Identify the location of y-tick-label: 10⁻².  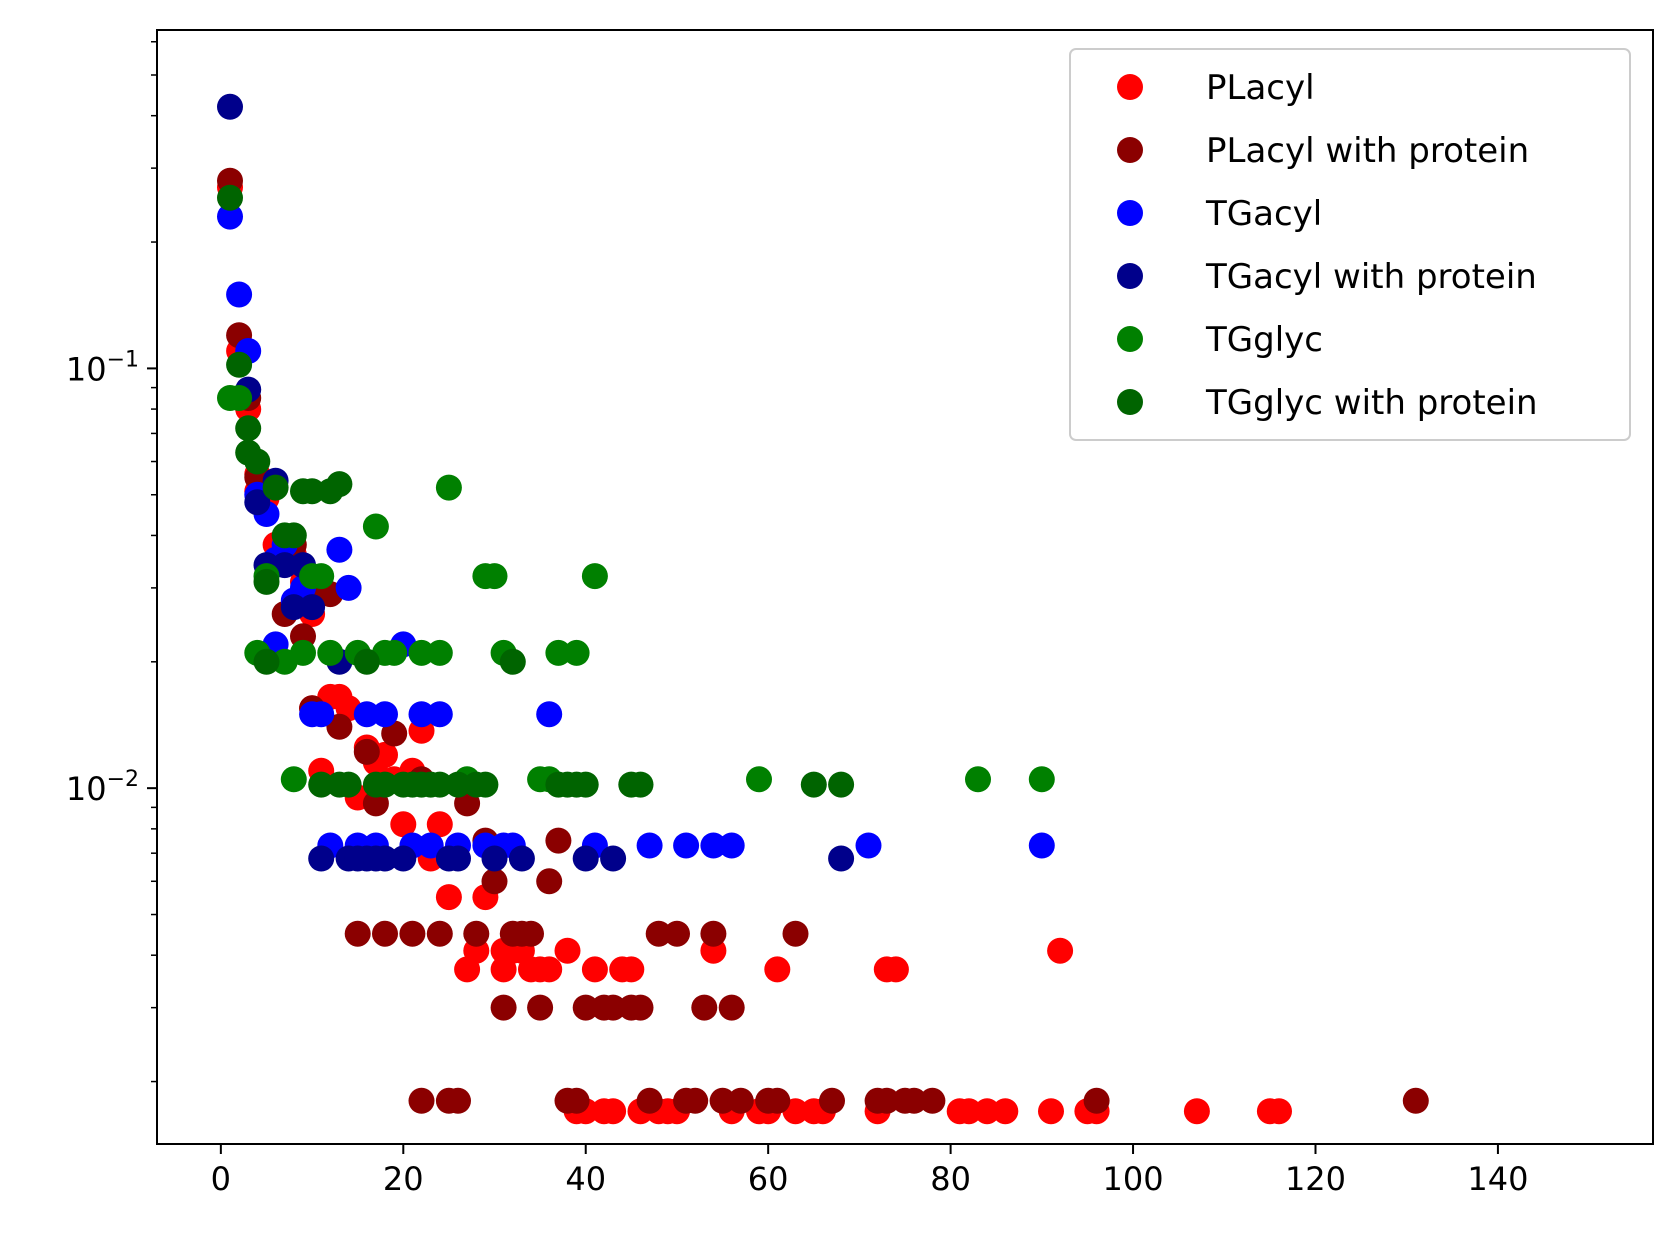
(102, 787).